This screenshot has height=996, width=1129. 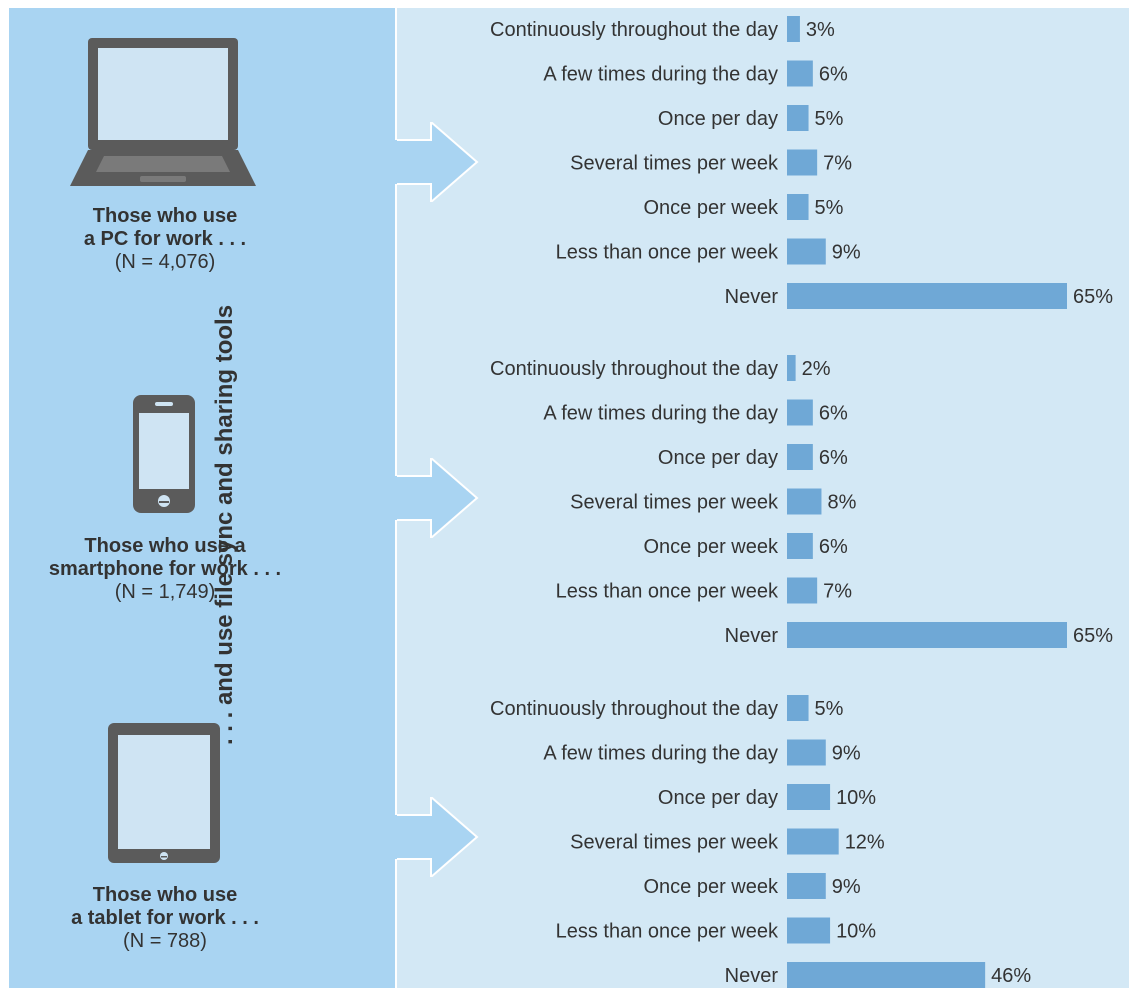 What do you see at coordinates (841, 503) in the screenshot?
I see `value-label: 8%` at bounding box center [841, 503].